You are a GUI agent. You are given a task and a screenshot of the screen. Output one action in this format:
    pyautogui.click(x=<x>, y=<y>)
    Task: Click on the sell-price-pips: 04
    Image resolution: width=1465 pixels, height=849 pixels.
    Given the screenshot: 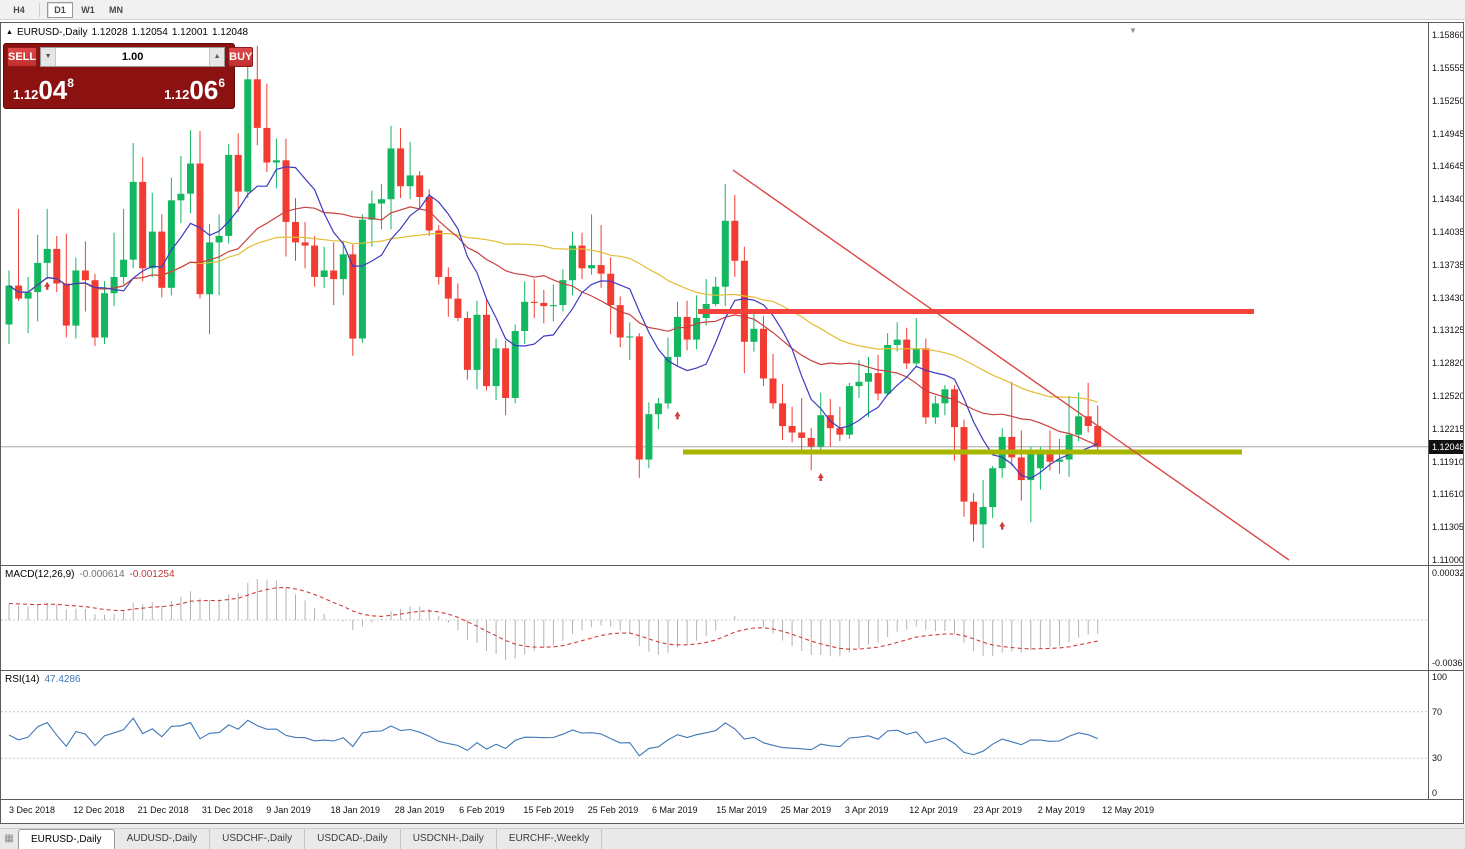 What is the action you would take?
    pyautogui.click(x=53, y=90)
    